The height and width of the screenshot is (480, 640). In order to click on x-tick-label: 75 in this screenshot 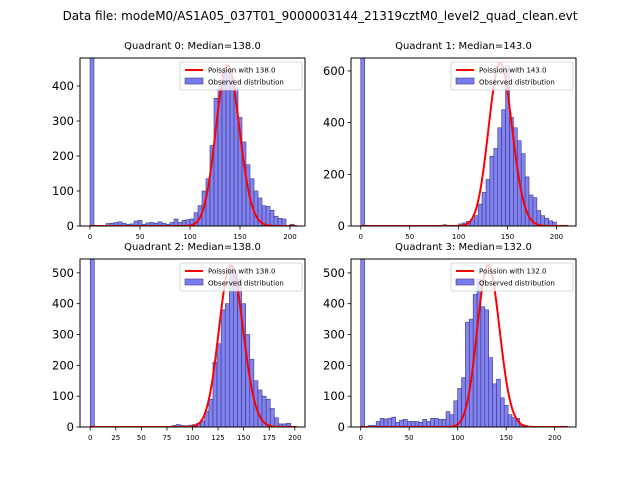, I will do `click(166, 438)`.